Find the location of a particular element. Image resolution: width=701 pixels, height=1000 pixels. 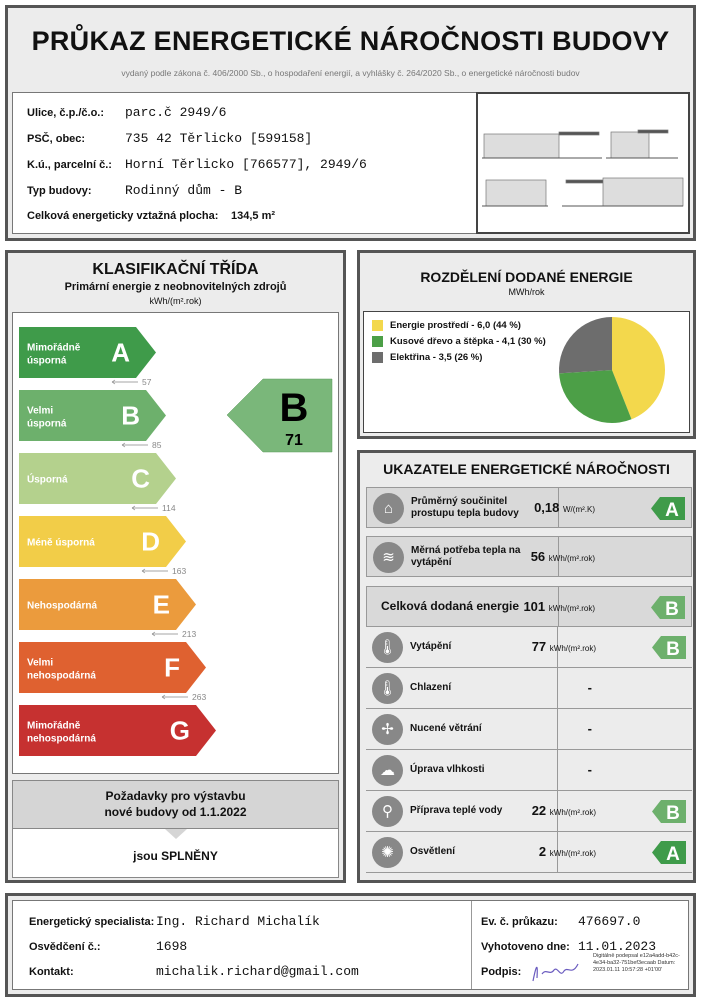

indicator-value: 2 kWh/(m².rok) is located at coordinates (567, 851).